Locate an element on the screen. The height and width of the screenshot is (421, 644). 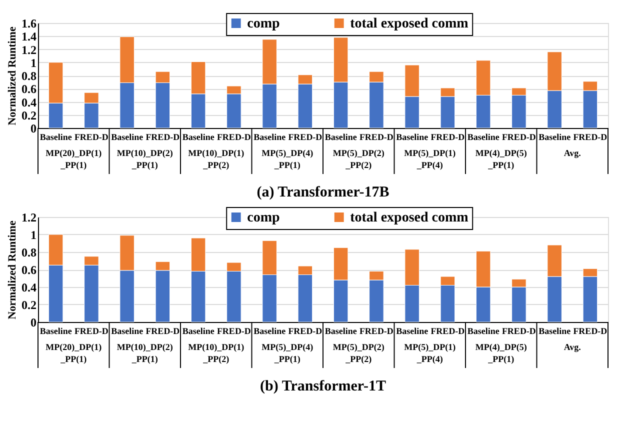
y-tick-label: 1.4 is located at coordinates (29, 37).